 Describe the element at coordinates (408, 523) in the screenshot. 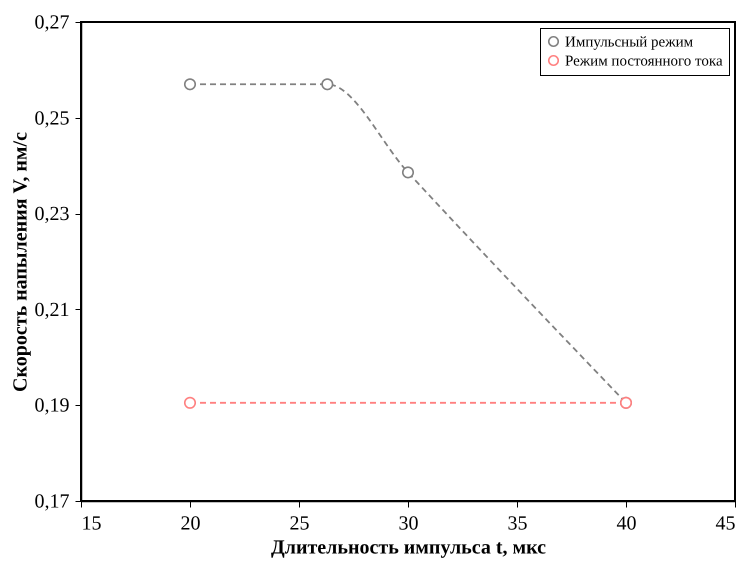

I see `x-tick-label: 30` at that location.